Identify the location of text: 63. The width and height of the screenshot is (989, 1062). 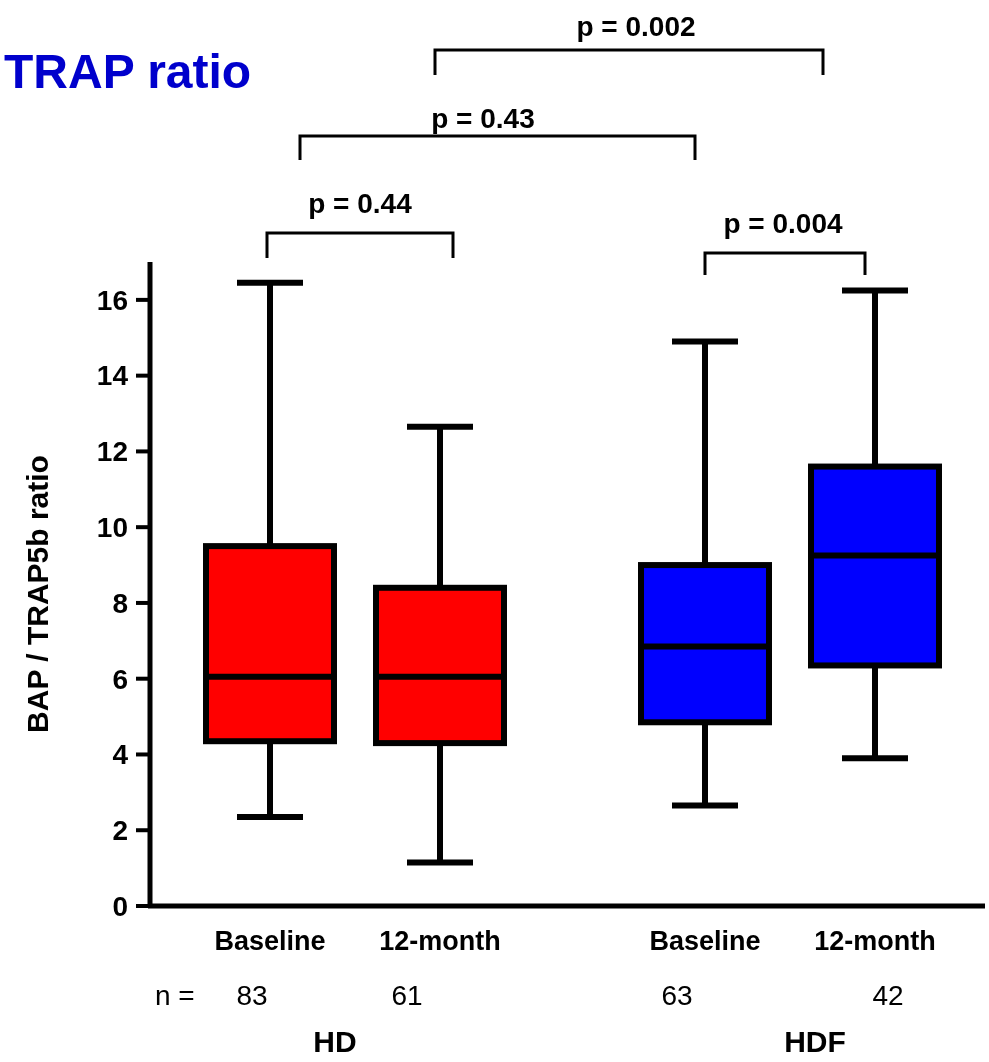
(677, 995).